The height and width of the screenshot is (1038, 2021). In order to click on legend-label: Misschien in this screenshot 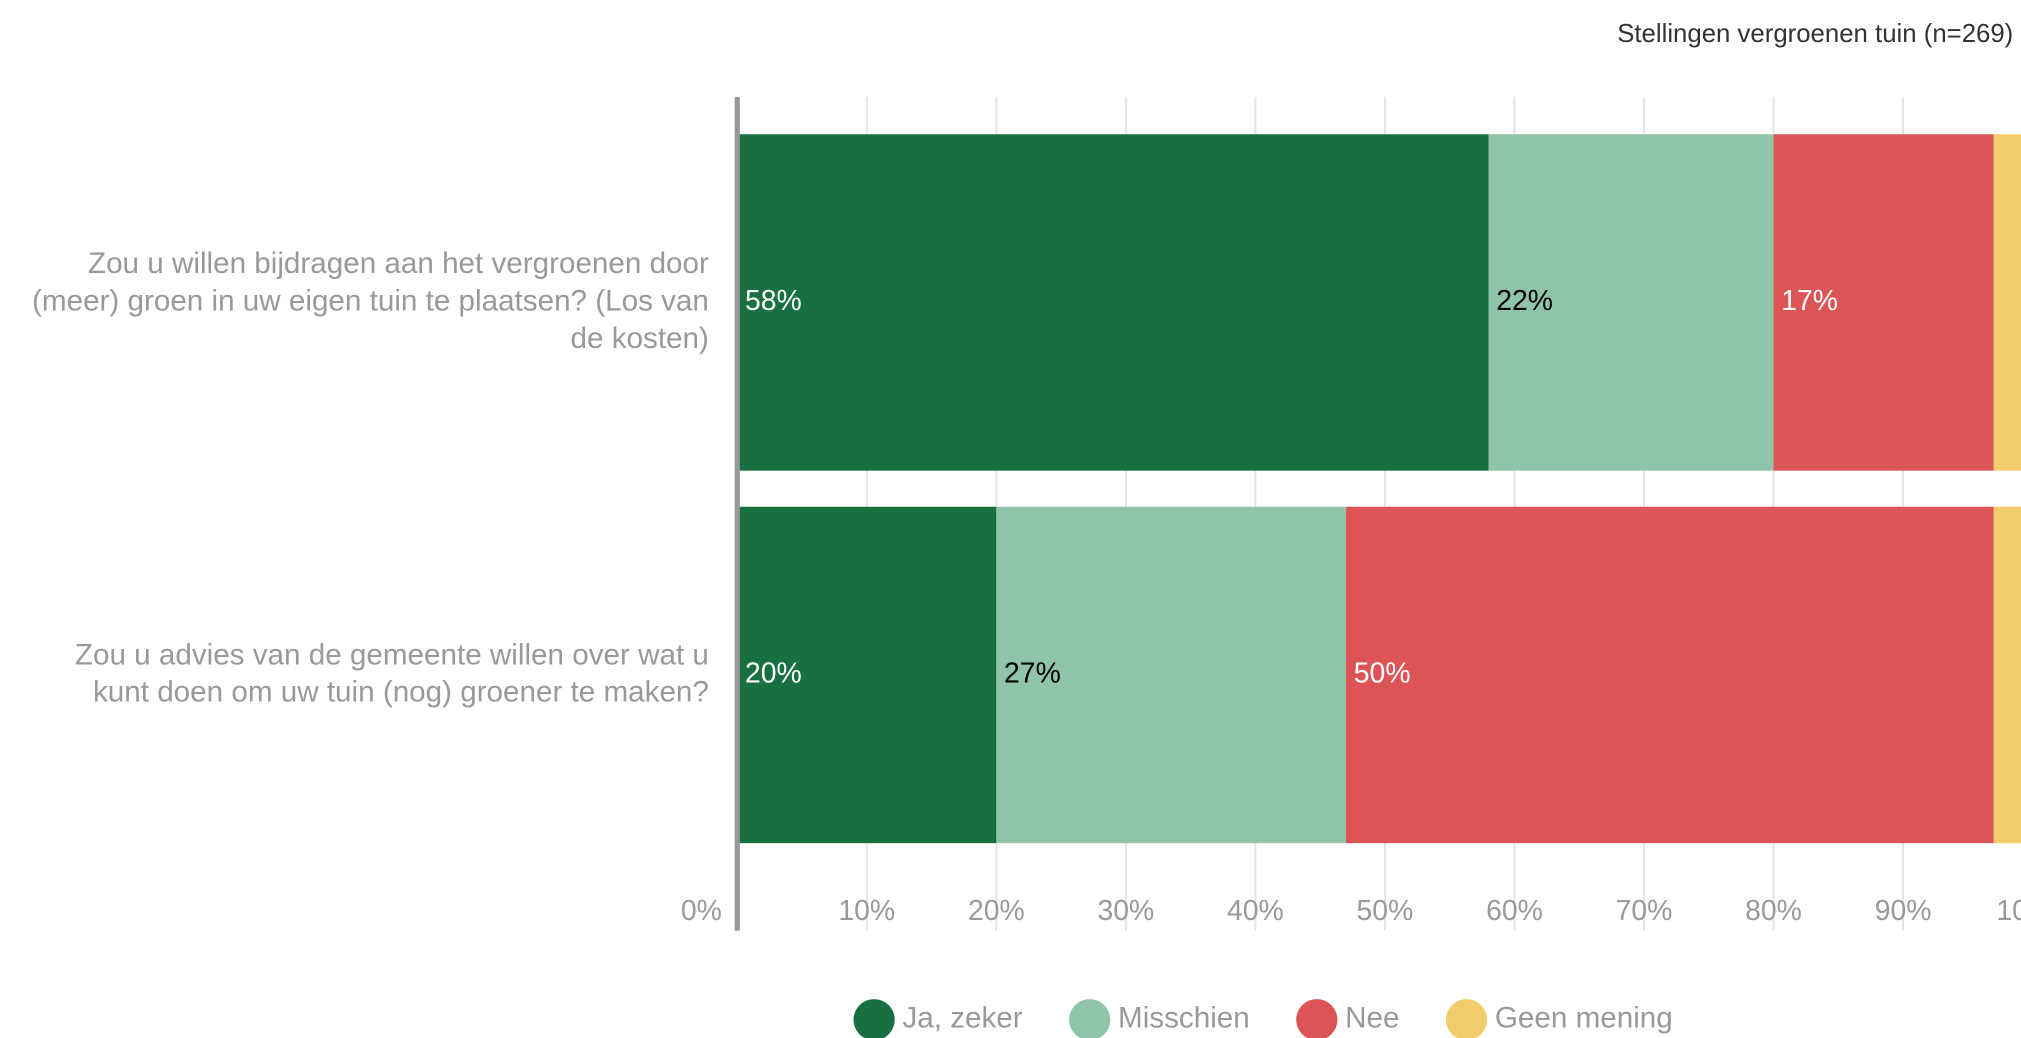, I will do `click(1184, 1018)`.